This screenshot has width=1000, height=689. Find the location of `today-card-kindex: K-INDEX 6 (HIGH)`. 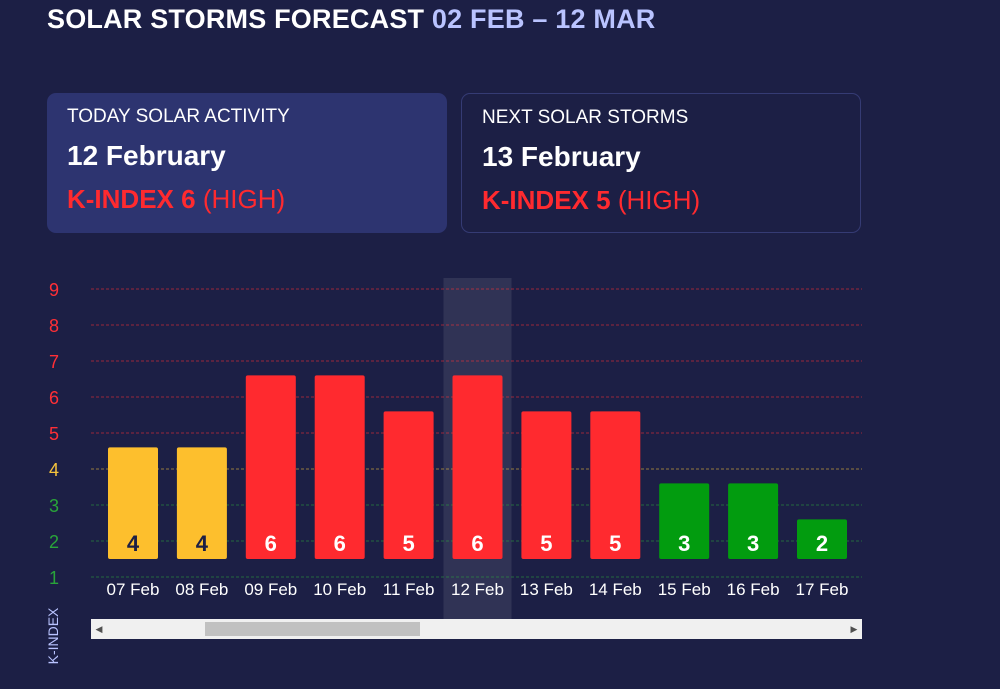

today-card-kindex: K-INDEX 6 (HIGH) is located at coordinates (247, 199).